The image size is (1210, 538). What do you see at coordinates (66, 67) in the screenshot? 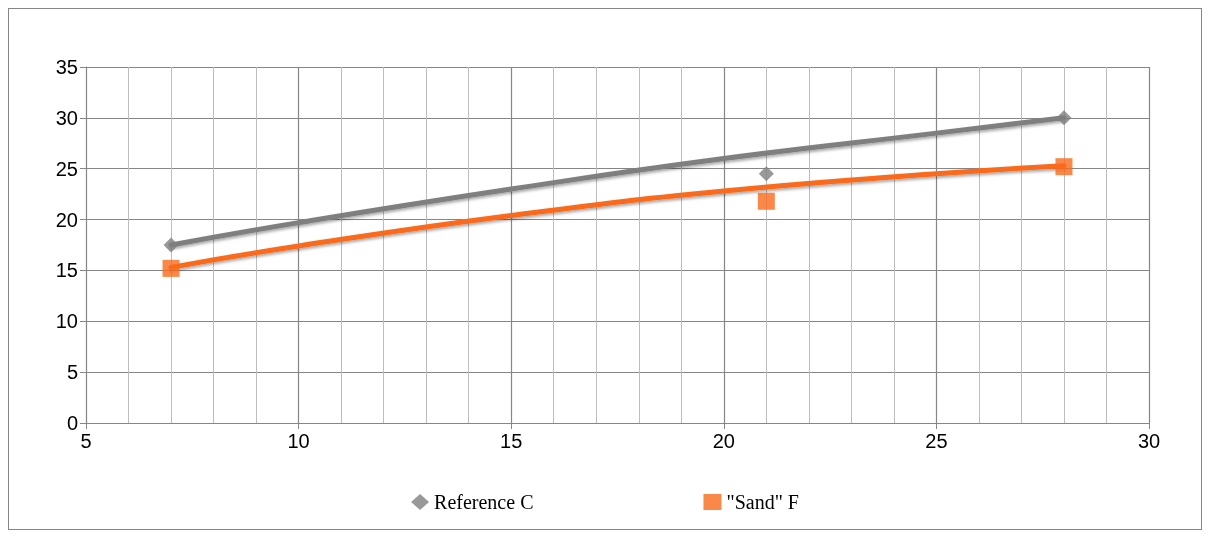
I see `y-tick-label: 35` at bounding box center [66, 67].